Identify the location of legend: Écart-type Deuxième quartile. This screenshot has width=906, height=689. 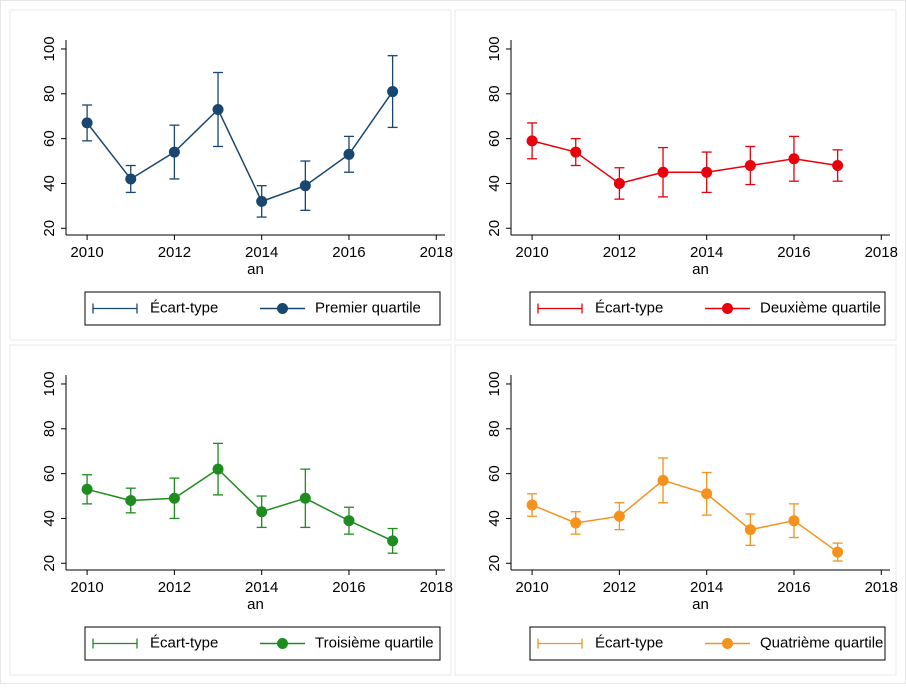
(707, 308).